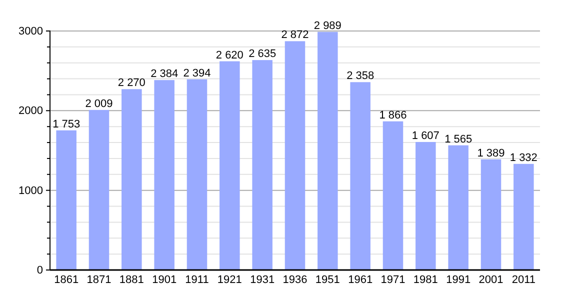  I want to click on data-label: 2 384, so click(164, 74).